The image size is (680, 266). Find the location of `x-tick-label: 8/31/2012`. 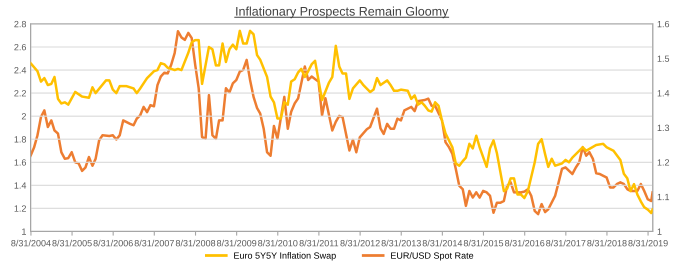

x-tick-label: 8/31/2012 is located at coordinates (360, 243).